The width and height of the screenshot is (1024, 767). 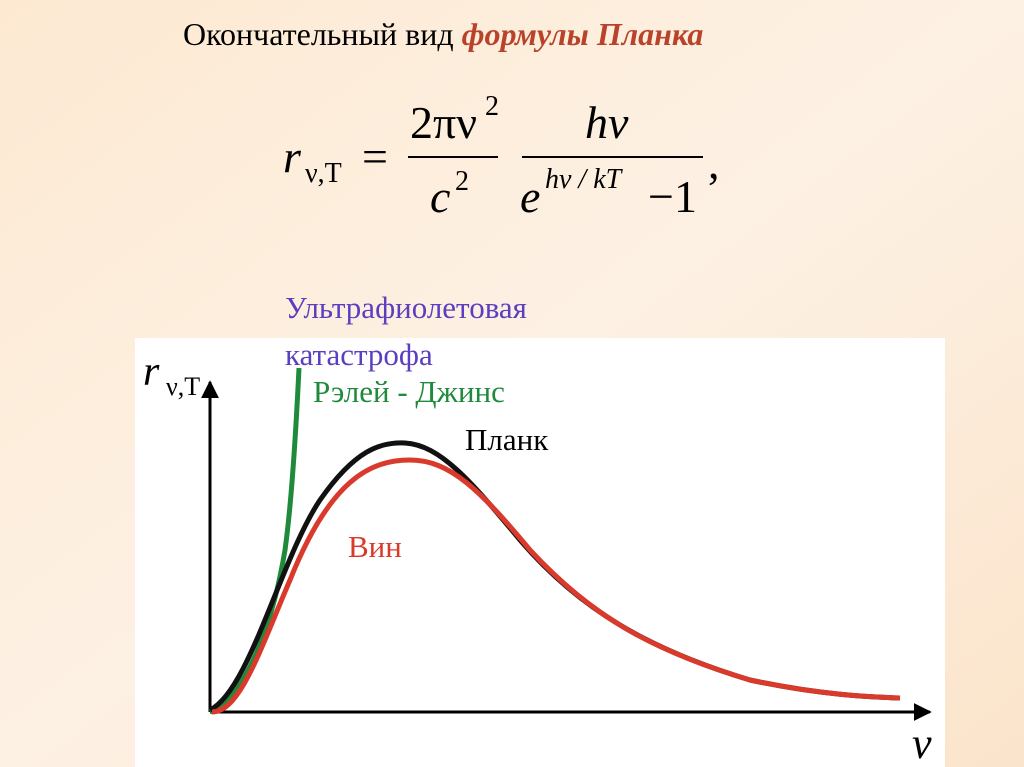 What do you see at coordinates (922, 743) in the screenshot?
I see `x-axis-label: ν` at bounding box center [922, 743].